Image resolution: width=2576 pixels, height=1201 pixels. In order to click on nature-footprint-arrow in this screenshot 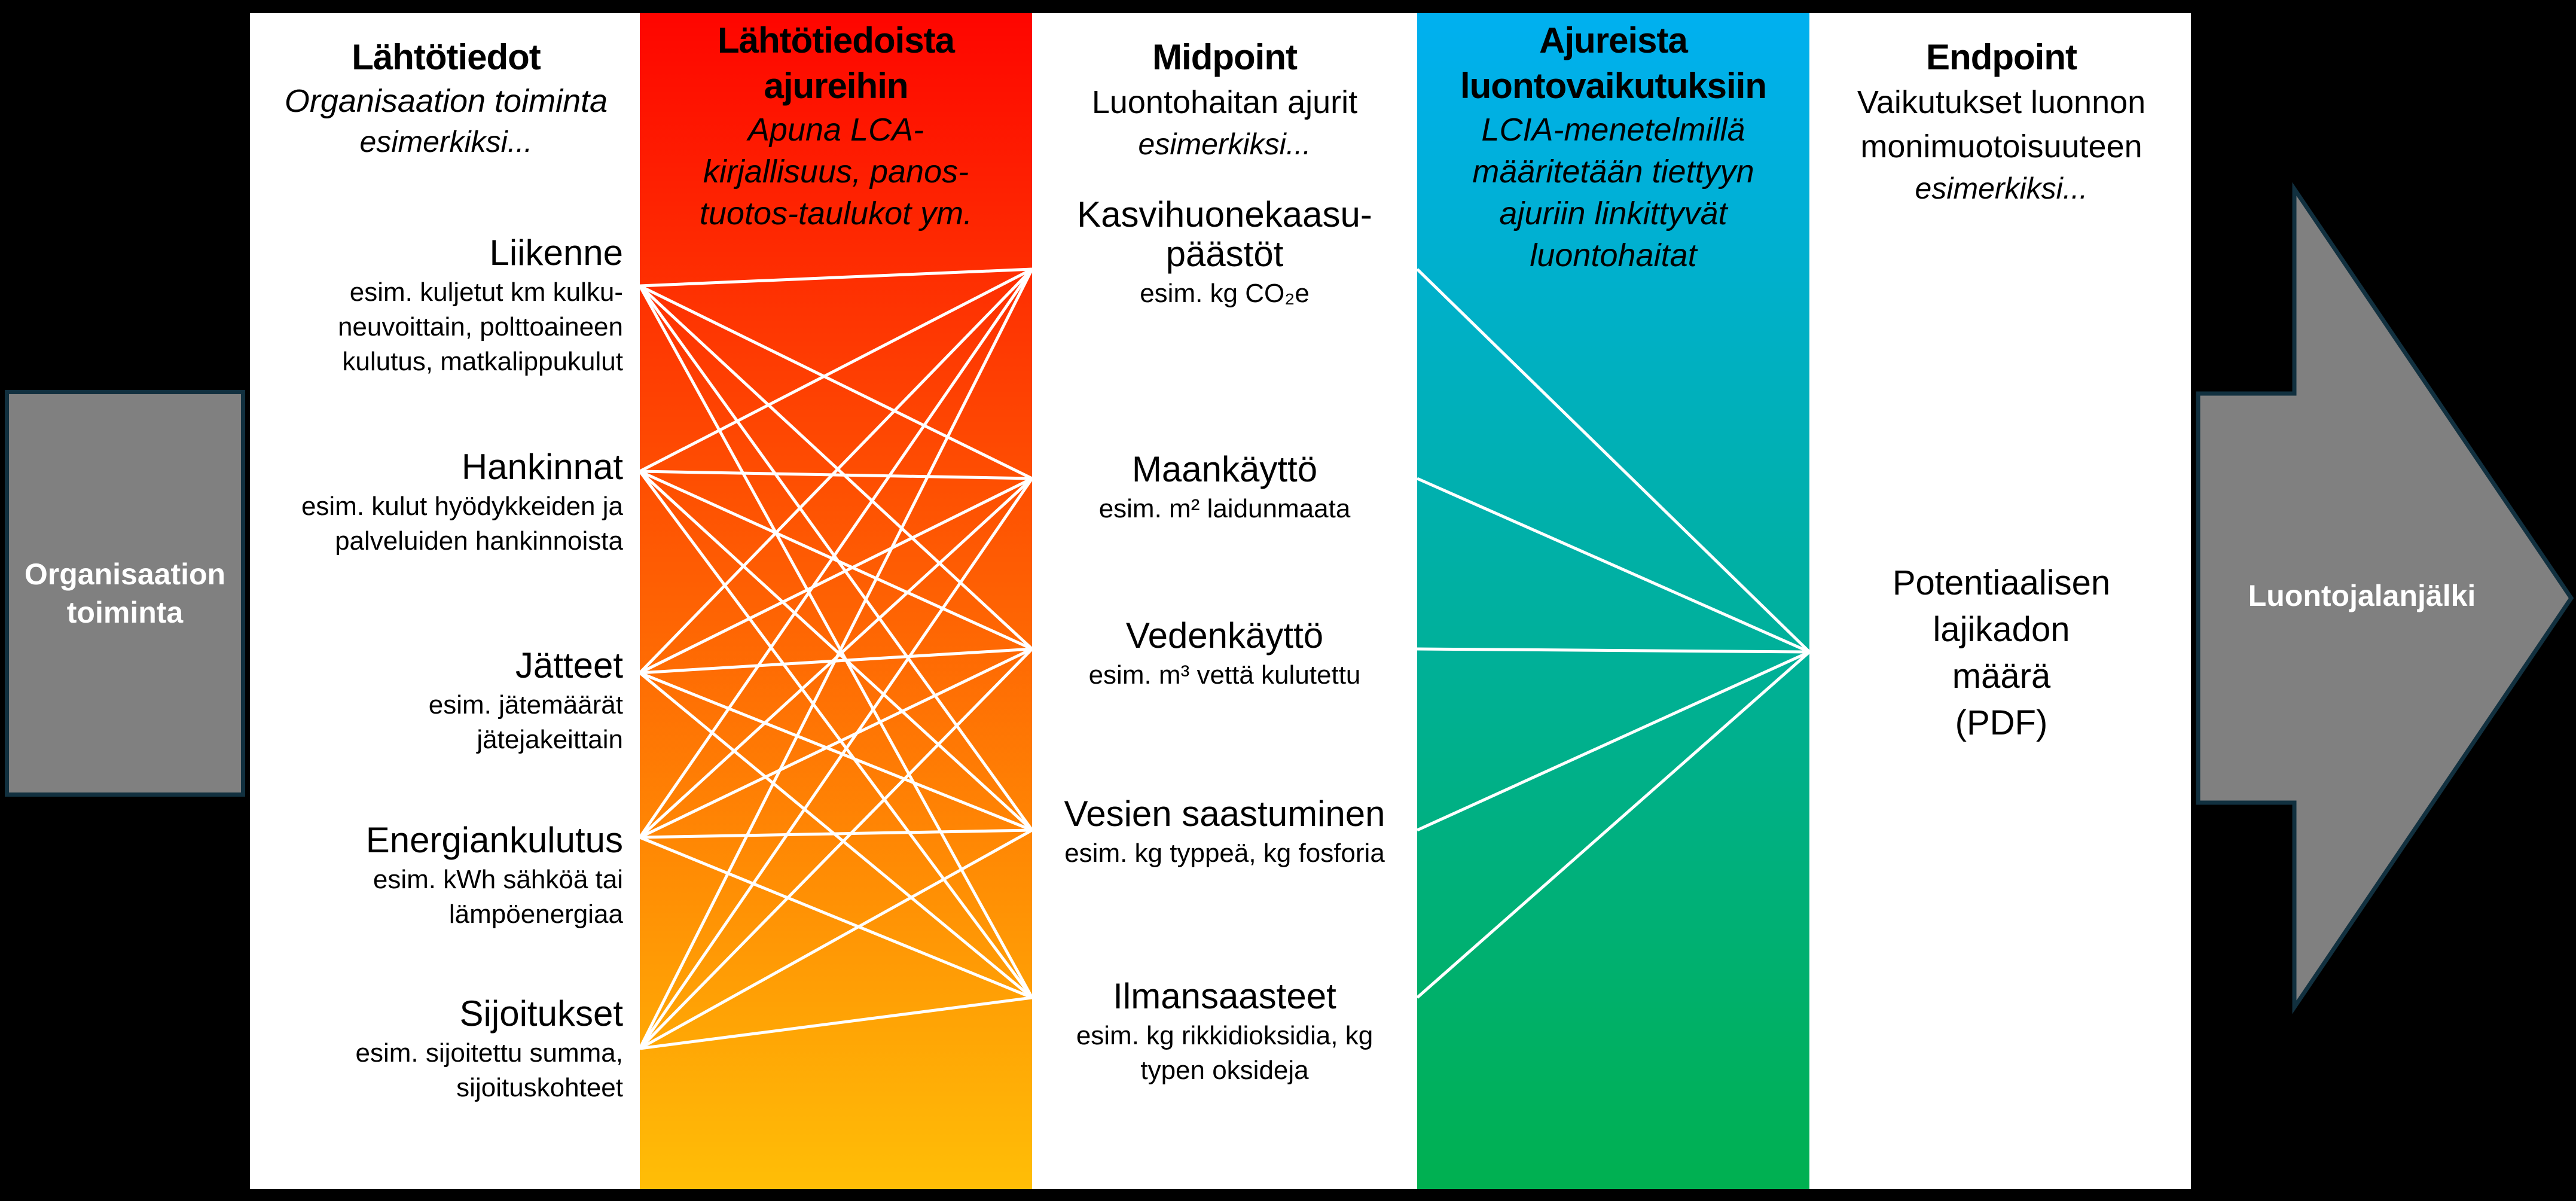, I will do `click(2385, 598)`.